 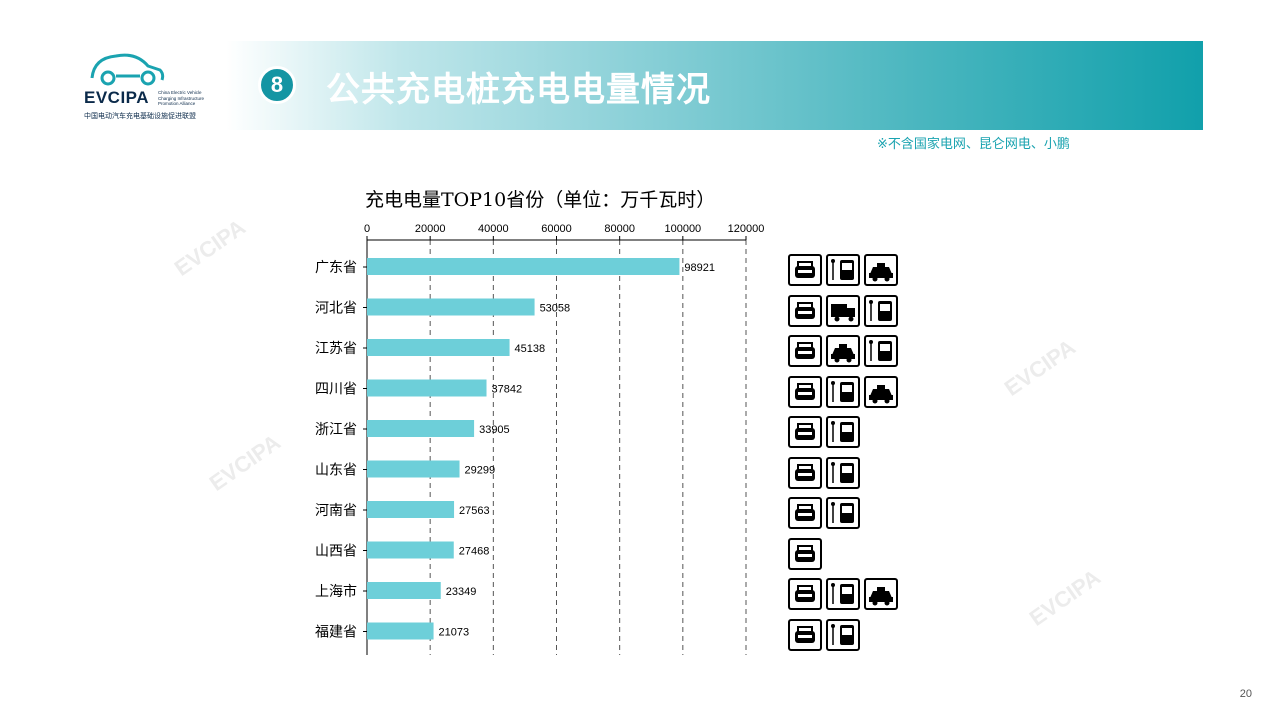 I want to click on x-tick-label: 20000, so click(x=430, y=229).